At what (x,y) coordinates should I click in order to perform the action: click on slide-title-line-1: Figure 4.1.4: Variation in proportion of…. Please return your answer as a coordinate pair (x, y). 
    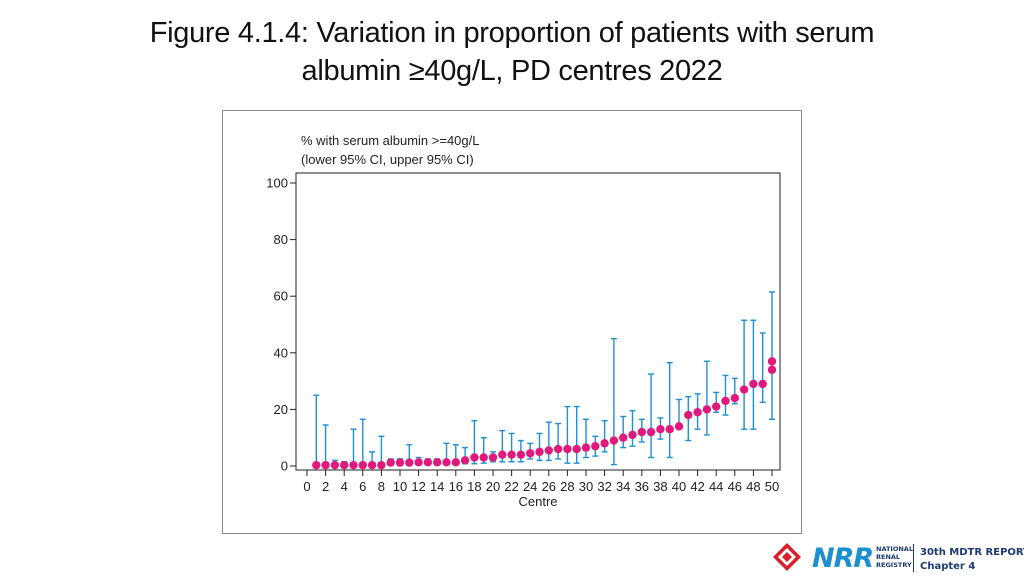
    Looking at the image, I should click on (512, 33).